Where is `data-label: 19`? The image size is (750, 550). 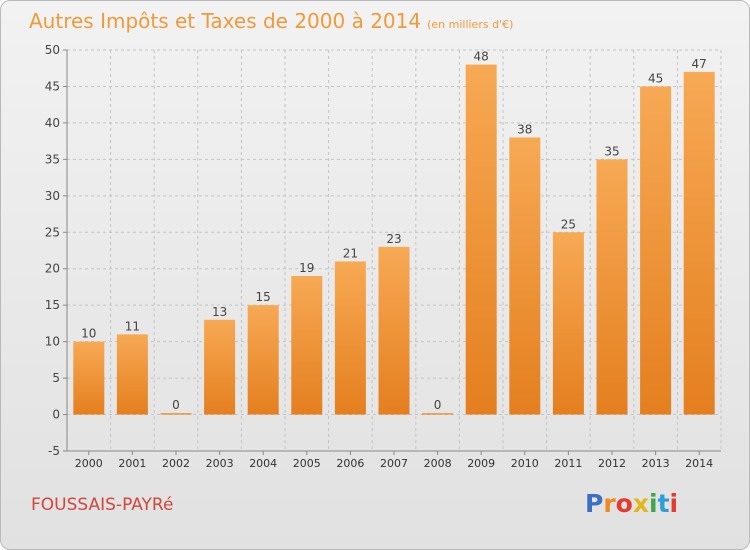
data-label: 19 is located at coordinates (306, 268).